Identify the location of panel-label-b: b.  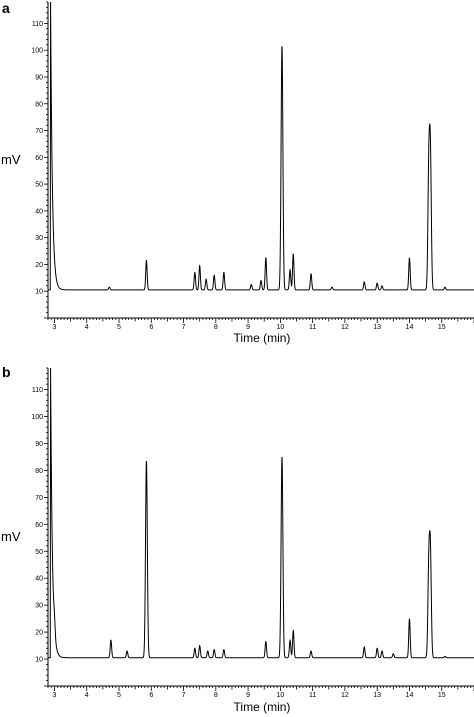
(6, 372).